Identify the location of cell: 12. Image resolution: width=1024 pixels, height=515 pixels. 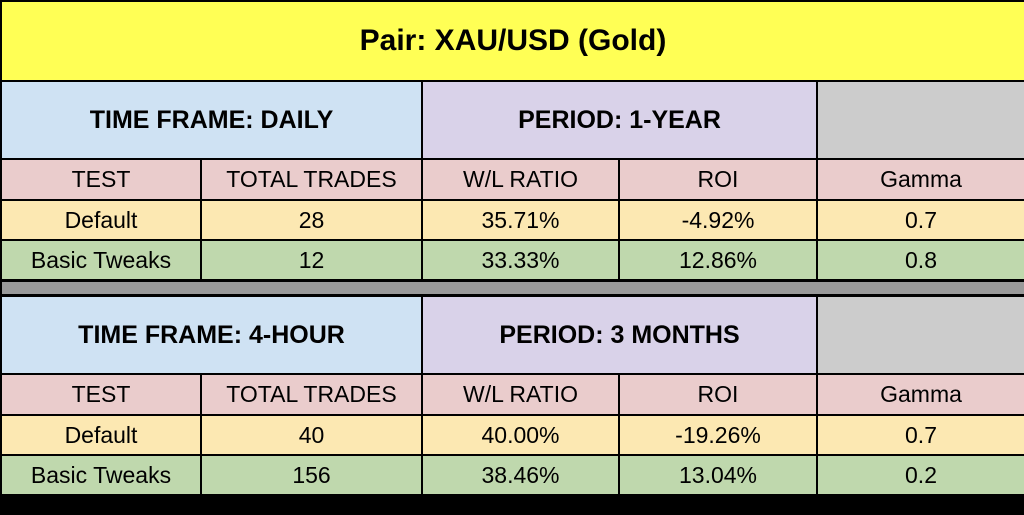
(311, 260).